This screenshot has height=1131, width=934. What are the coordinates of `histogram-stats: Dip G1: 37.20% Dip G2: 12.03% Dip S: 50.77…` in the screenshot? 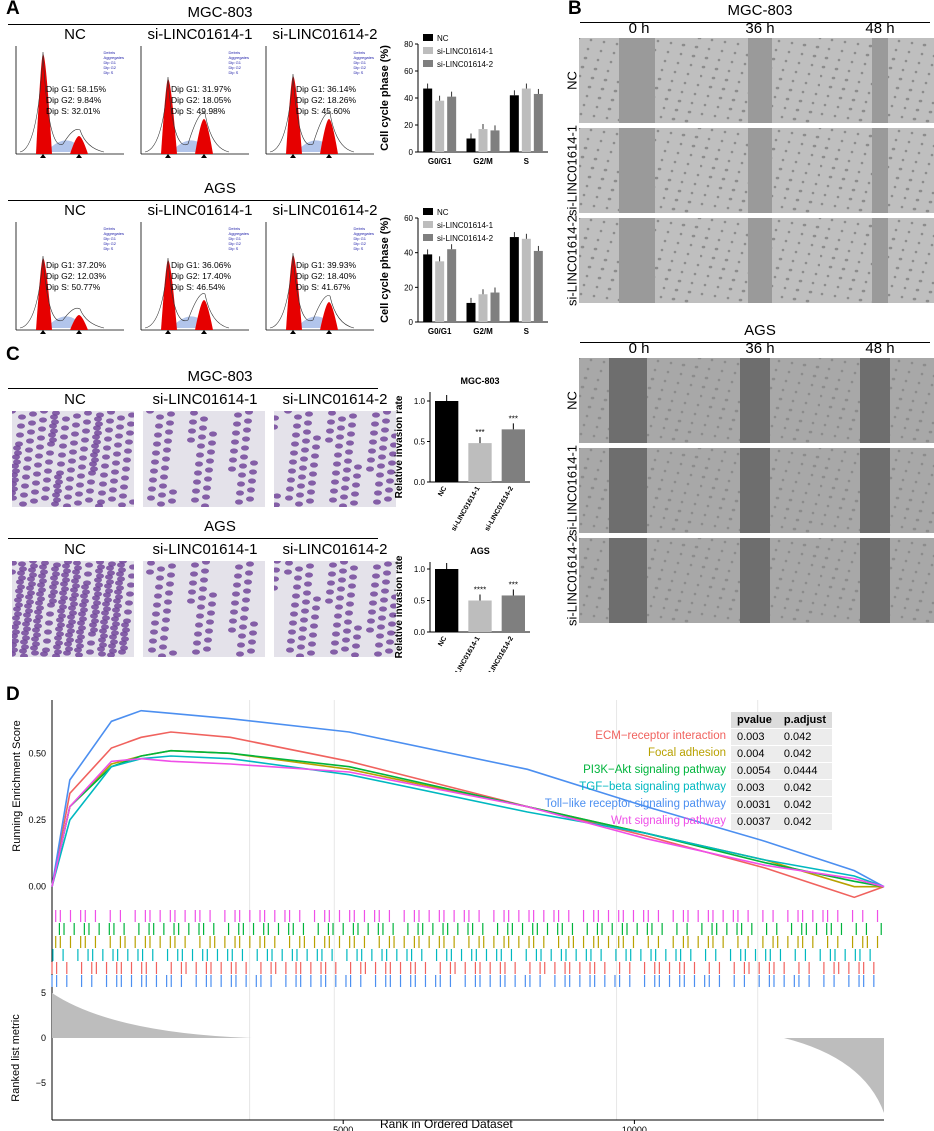 It's located at (76, 276).